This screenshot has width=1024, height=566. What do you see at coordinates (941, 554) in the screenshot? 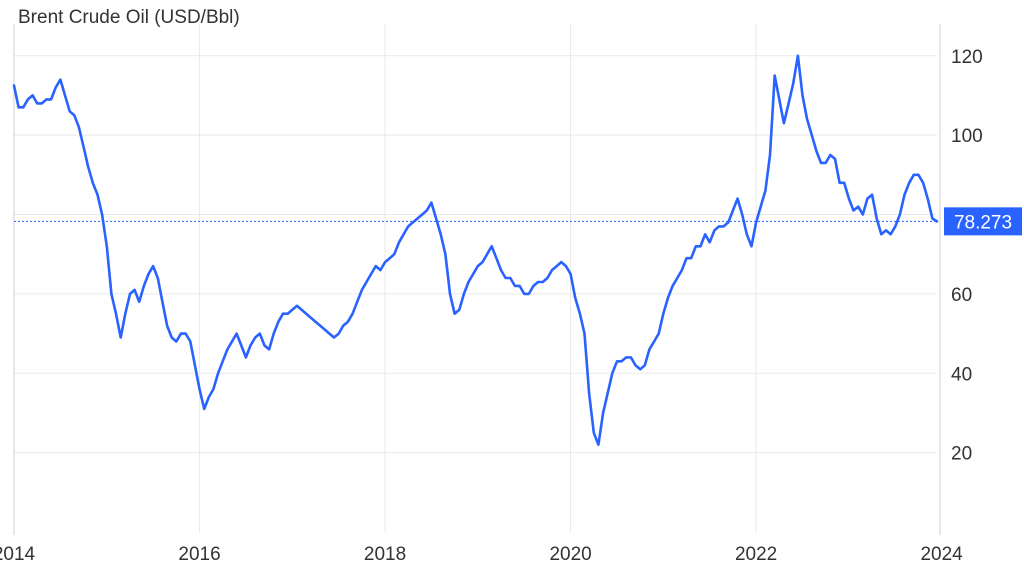
I see `x-tick-label: 2024` at bounding box center [941, 554].